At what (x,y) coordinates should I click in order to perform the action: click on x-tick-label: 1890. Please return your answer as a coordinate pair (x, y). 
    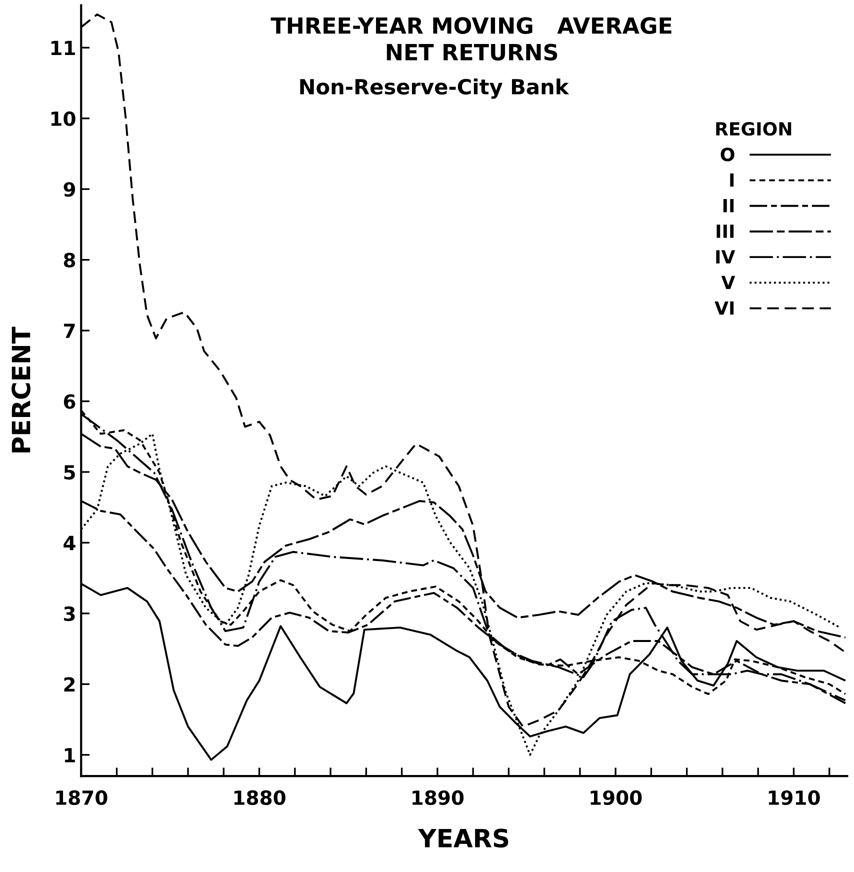
    Looking at the image, I should click on (438, 798).